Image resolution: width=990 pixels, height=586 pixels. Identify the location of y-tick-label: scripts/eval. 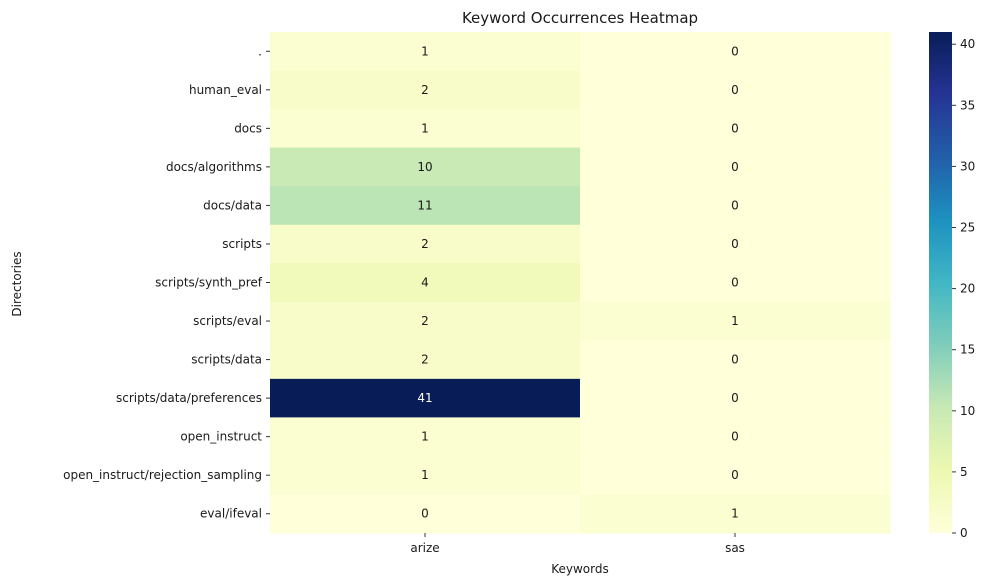
(227, 321).